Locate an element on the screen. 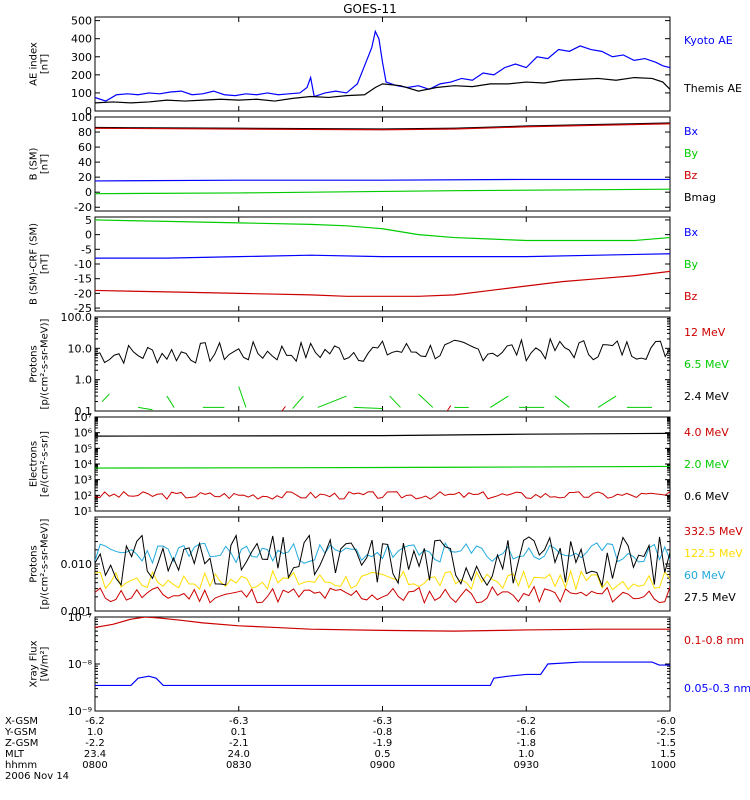 The width and height of the screenshot is (750, 800). legend-4-0-mev: 4.0 MeV is located at coordinates (706, 432).